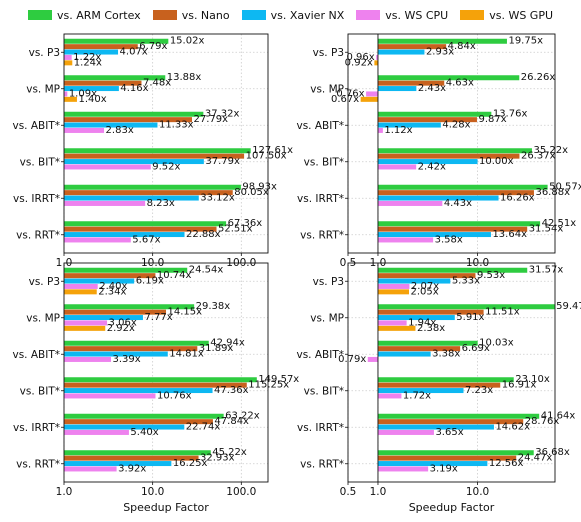  Describe the element at coordinates (546, 229) in the screenshot. I see `data-label: 31.54x` at that location.